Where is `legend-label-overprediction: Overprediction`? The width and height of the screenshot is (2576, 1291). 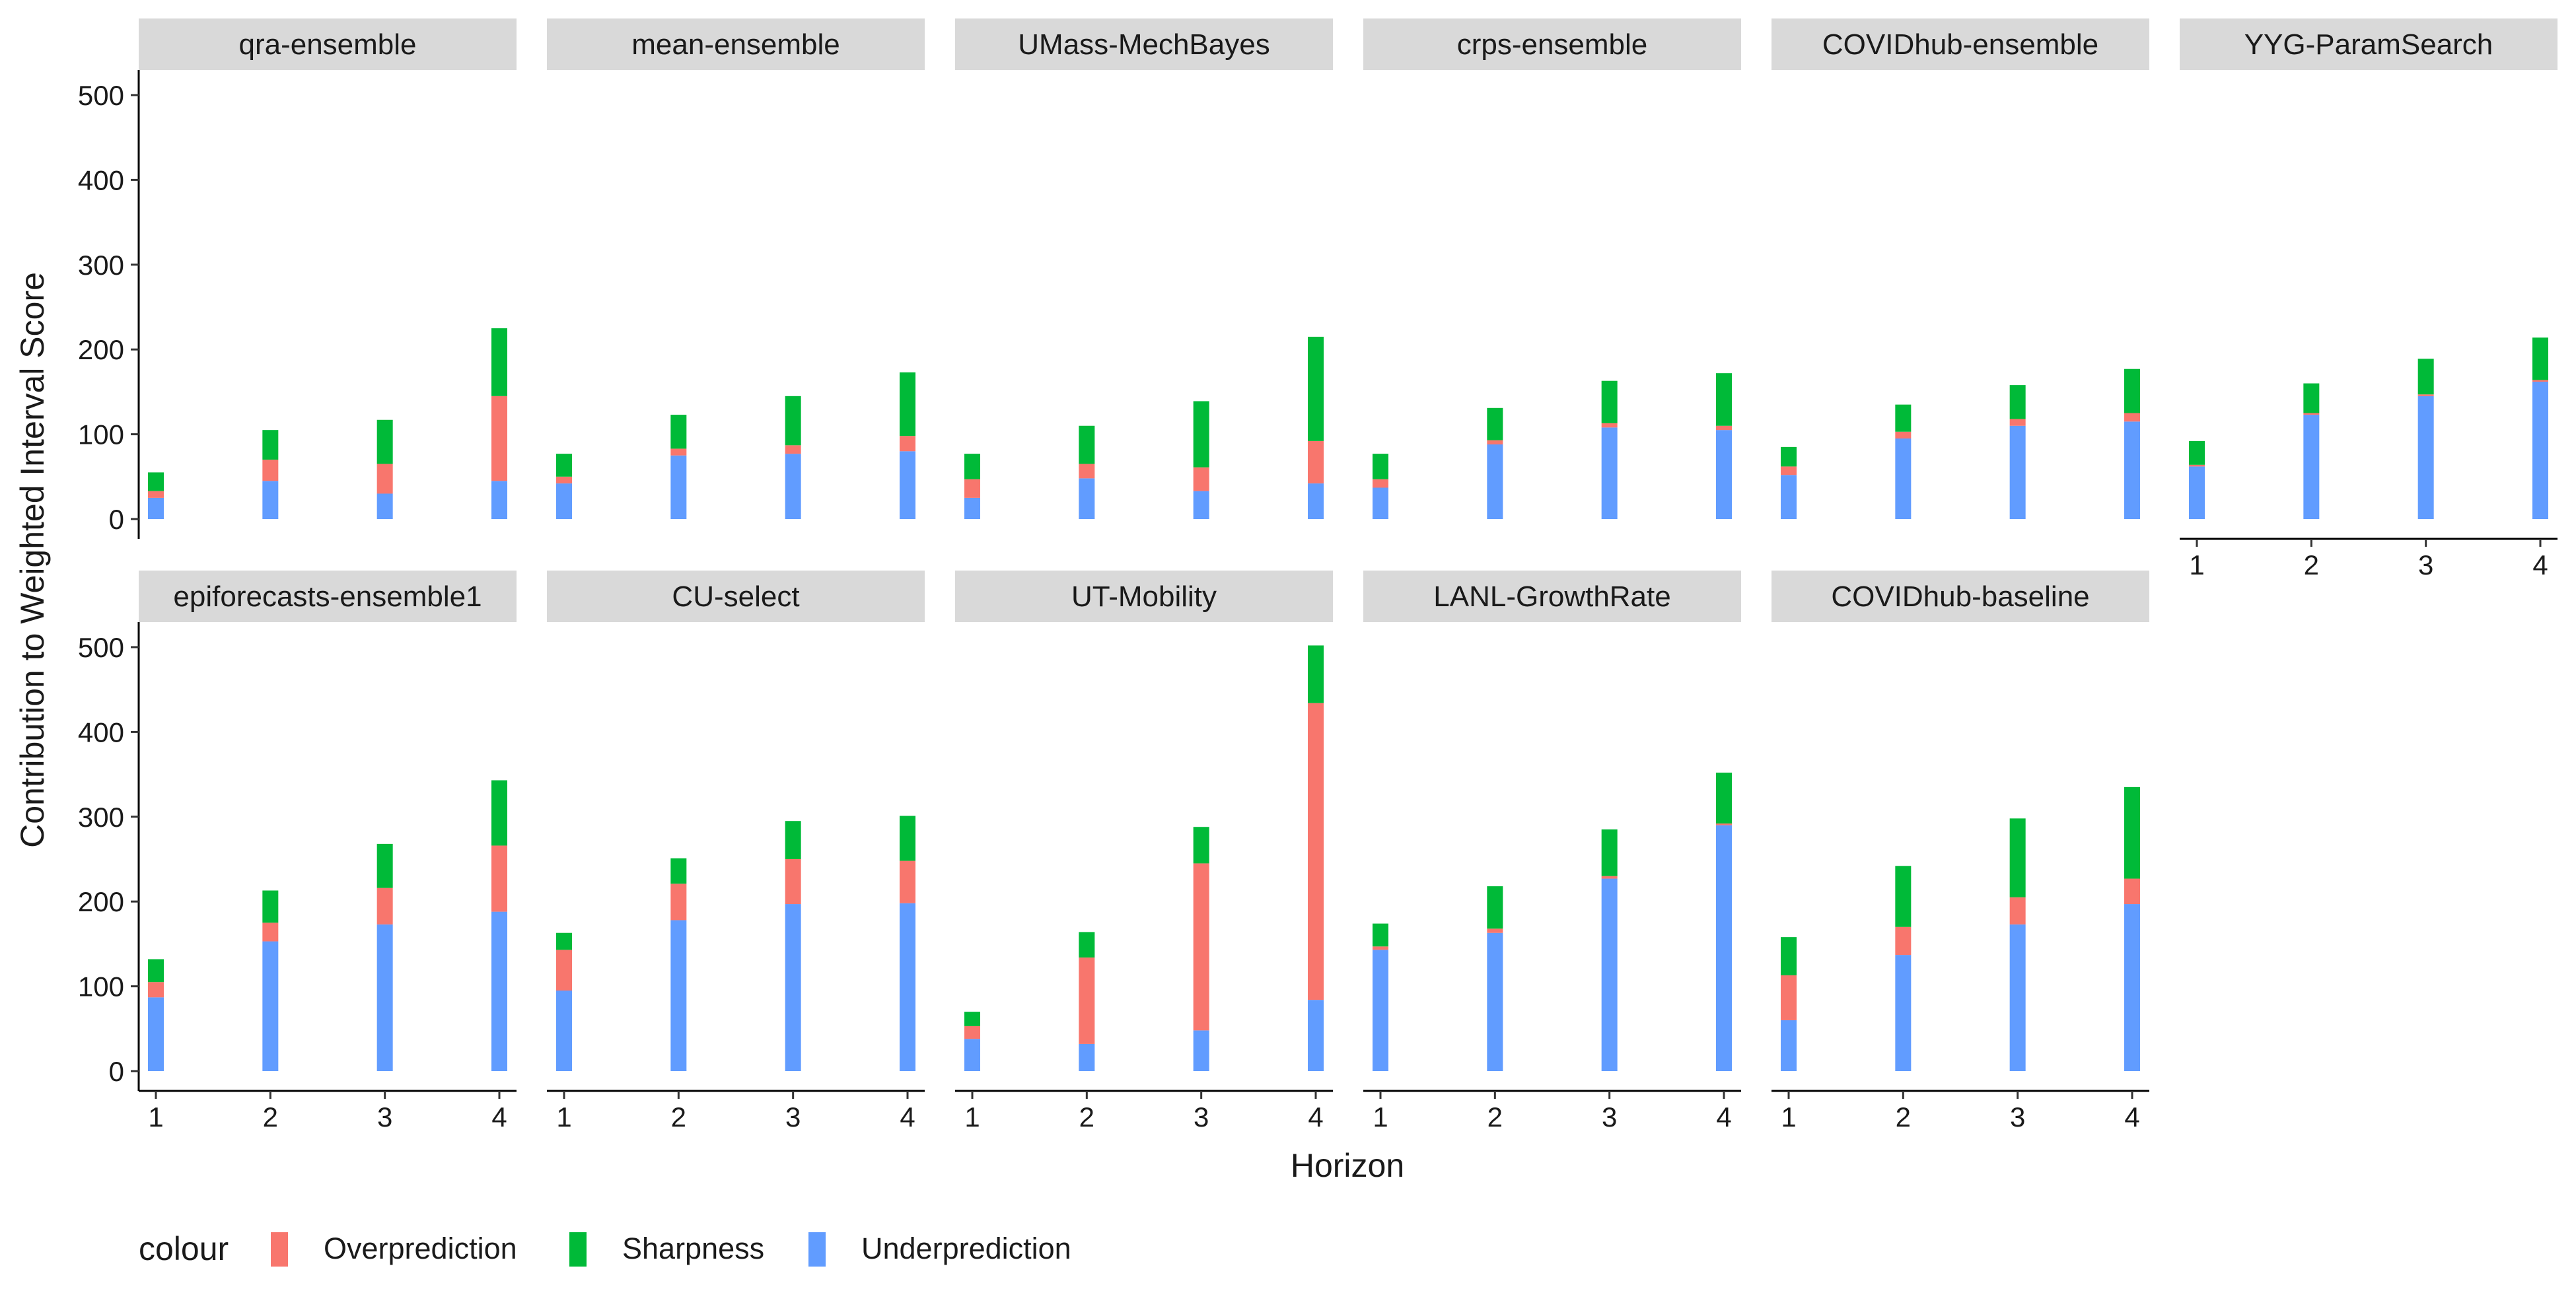
legend-label-overprediction: Overprediction is located at coordinates (421, 1248).